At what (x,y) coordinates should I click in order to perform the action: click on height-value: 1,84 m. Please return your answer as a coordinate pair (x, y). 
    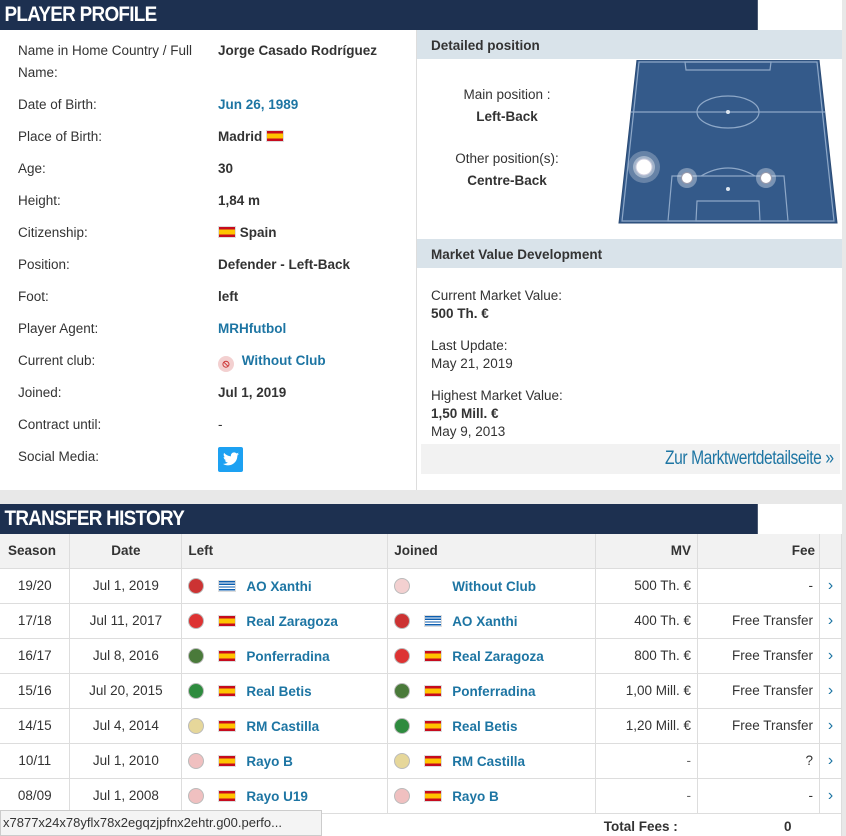
    Looking at the image, I should click on (239, 200).